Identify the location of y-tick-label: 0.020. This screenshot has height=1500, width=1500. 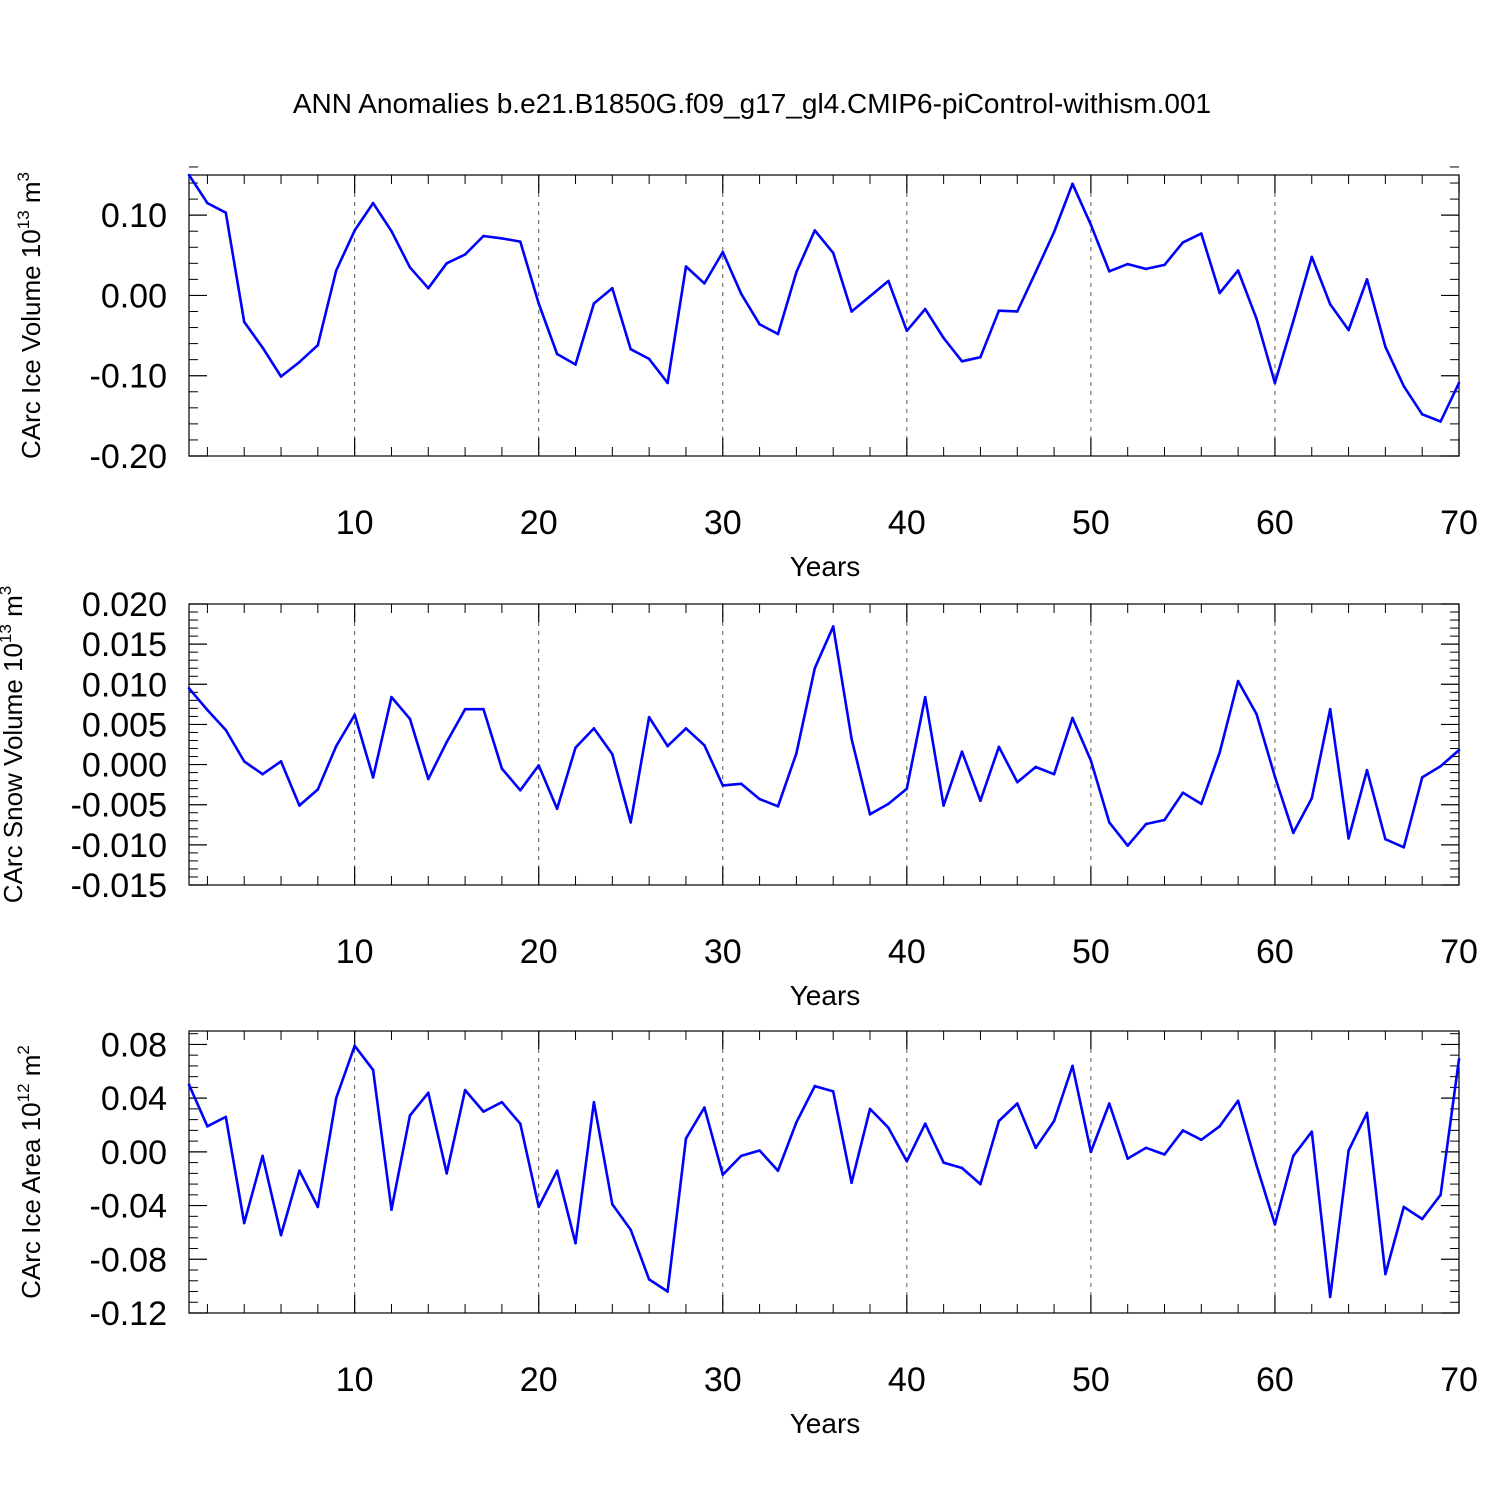
(124, 605).